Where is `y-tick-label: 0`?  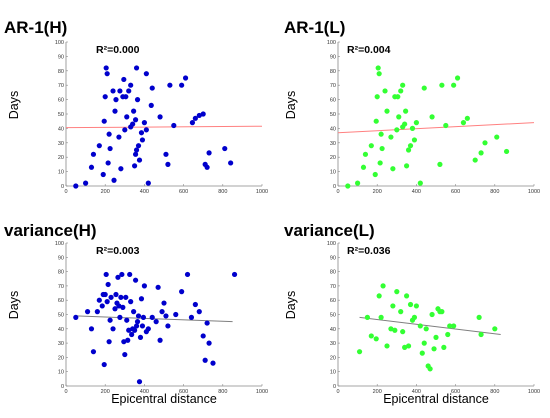 y-tick-label: 0 is located at coordinates (334, 187).